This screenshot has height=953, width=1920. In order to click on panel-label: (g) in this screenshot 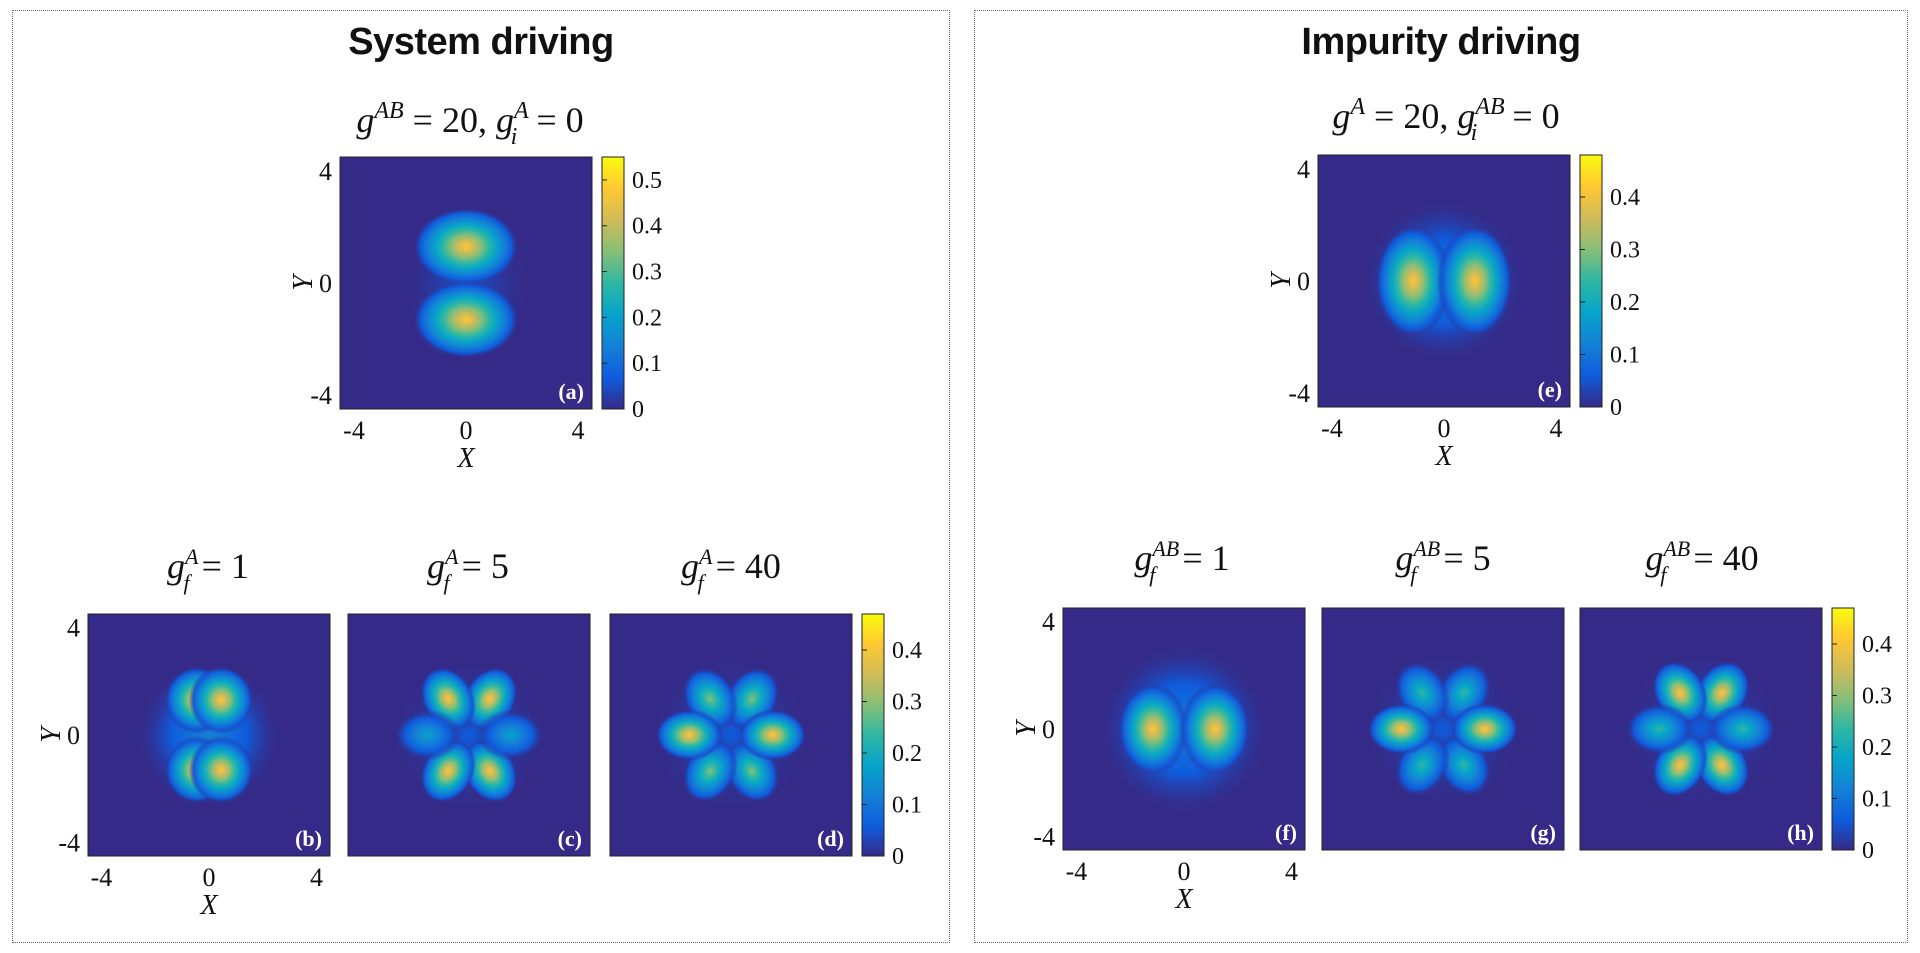, I will do `click(1543, 832)`.